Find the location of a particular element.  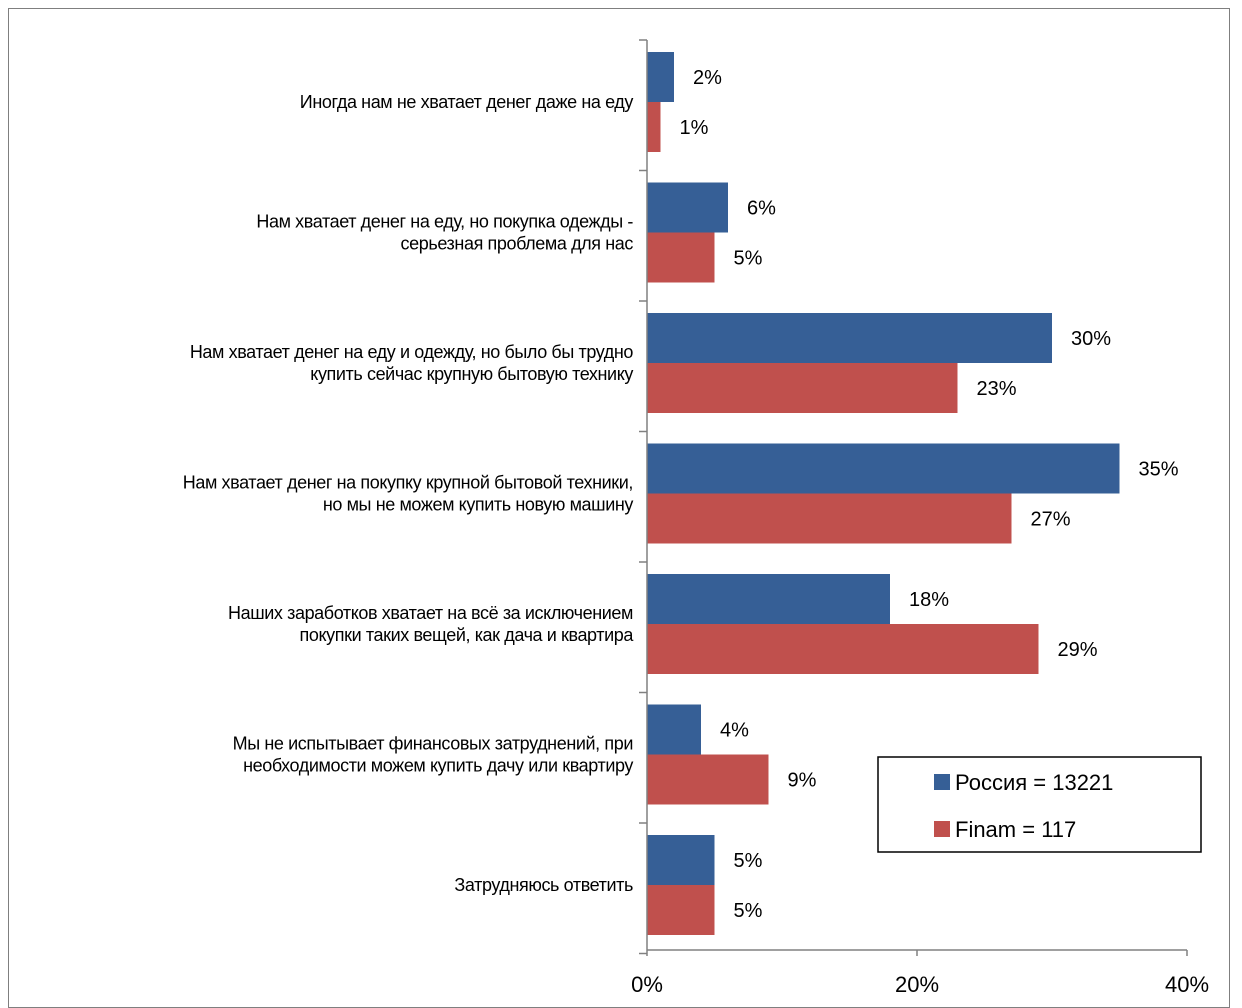

data-label: 35% is located at coordinates (1159, 470).